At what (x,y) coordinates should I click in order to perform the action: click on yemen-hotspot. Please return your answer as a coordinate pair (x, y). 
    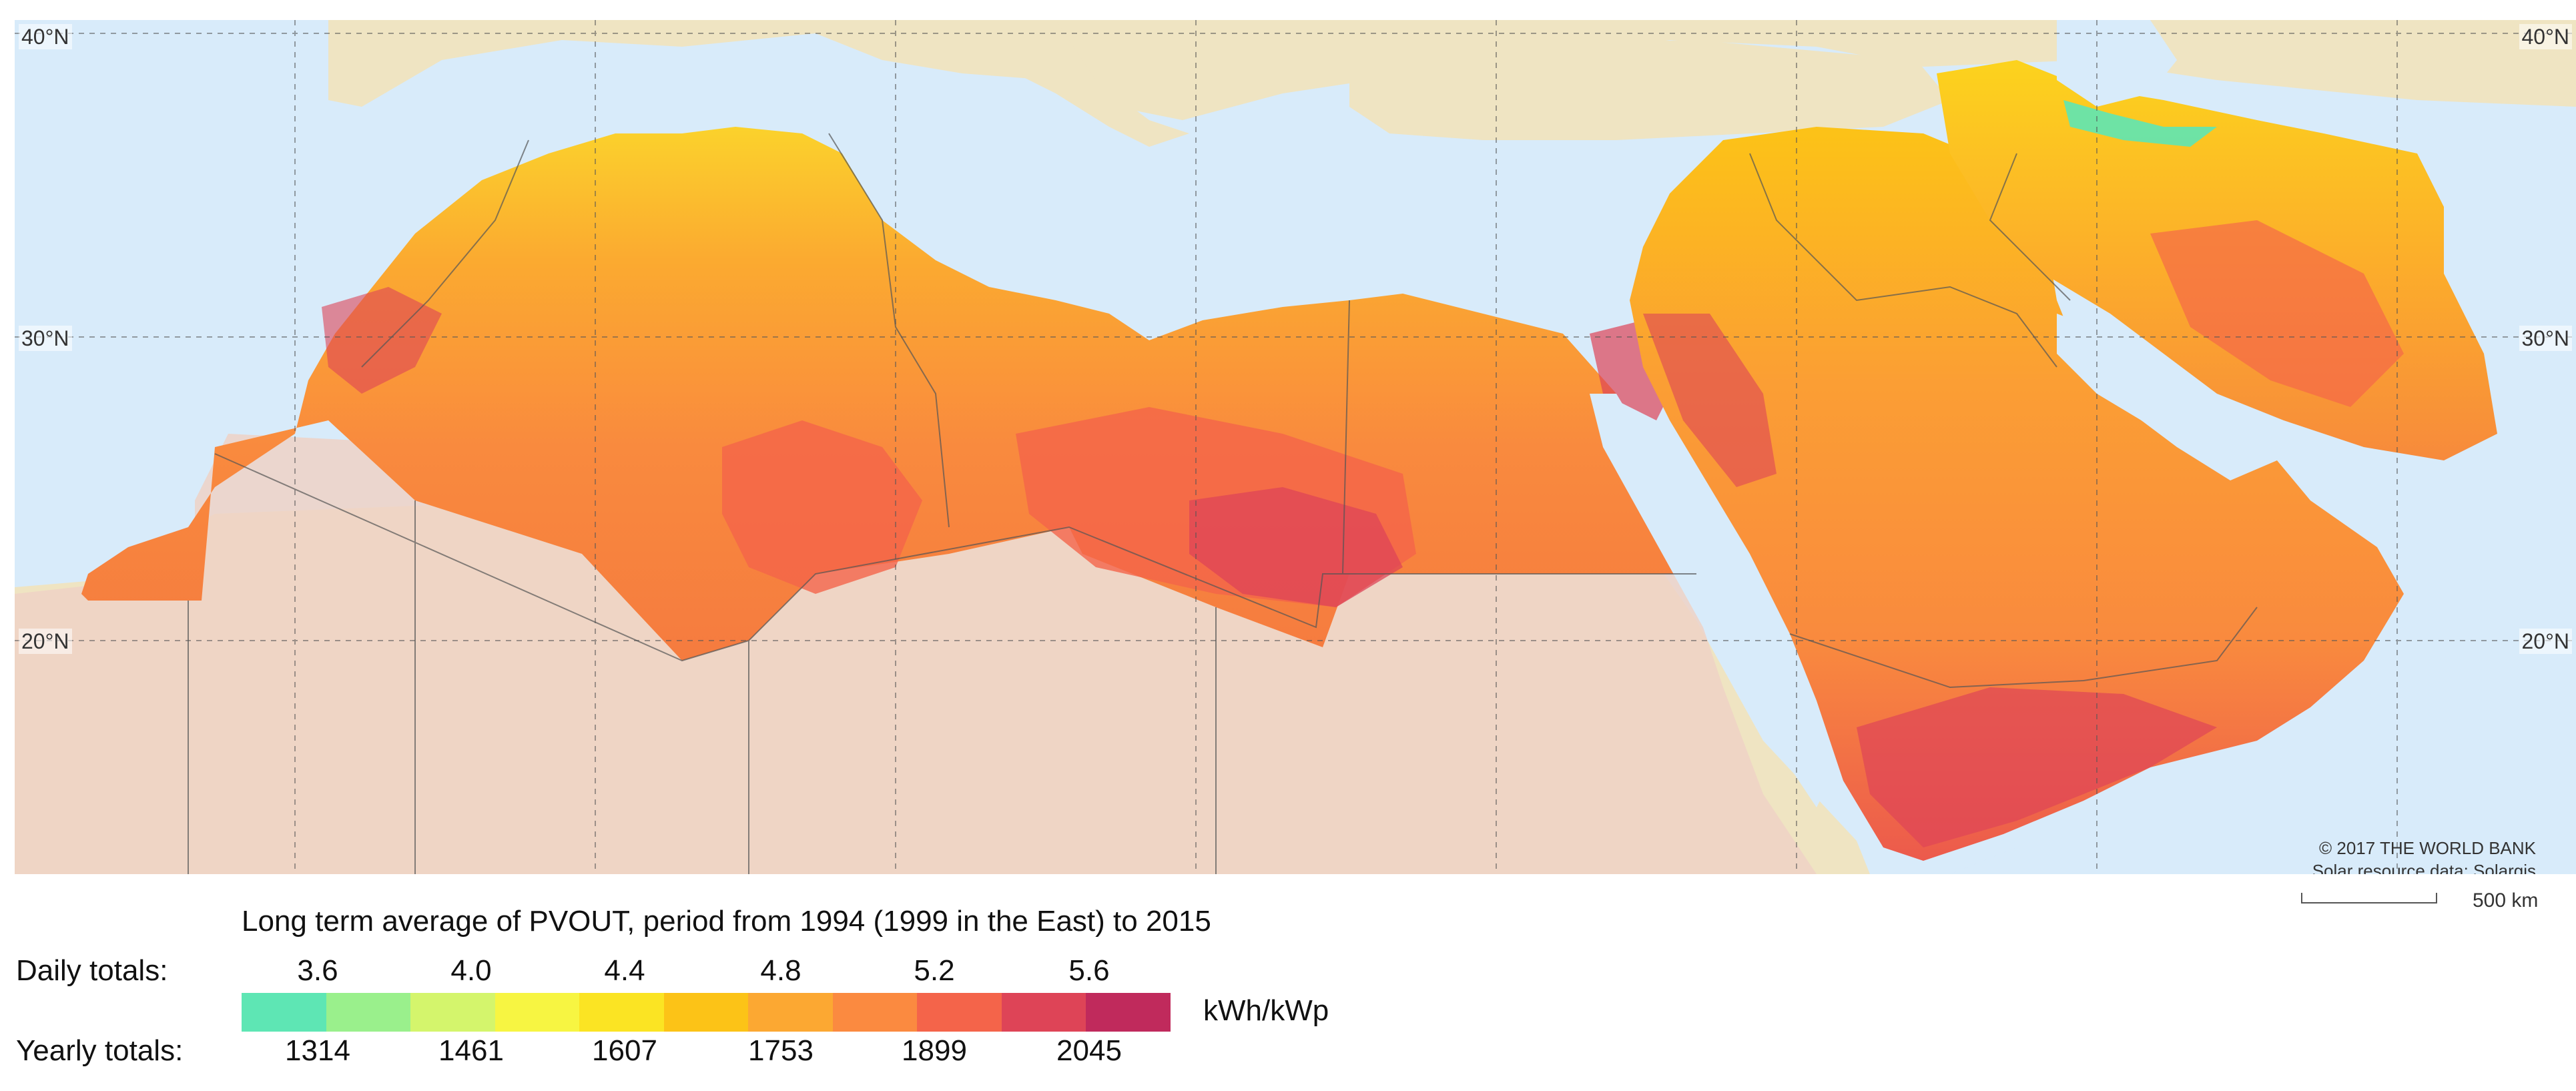
    Looking at the image, I should click on (2037, 767).